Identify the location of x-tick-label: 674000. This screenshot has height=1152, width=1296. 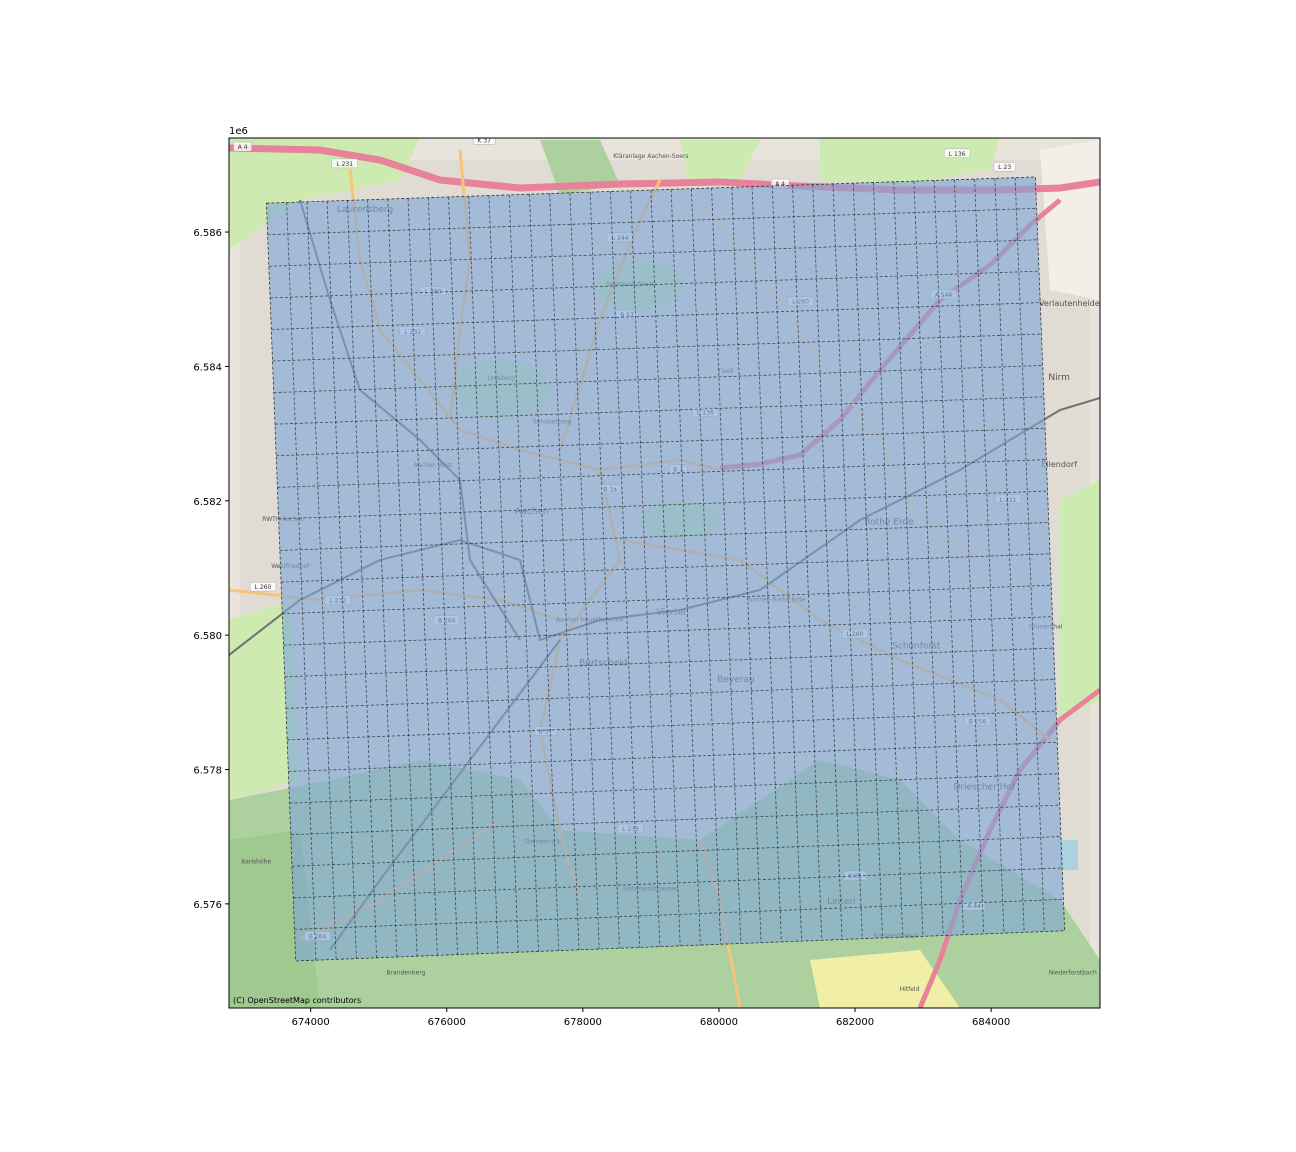
(311, 1022).